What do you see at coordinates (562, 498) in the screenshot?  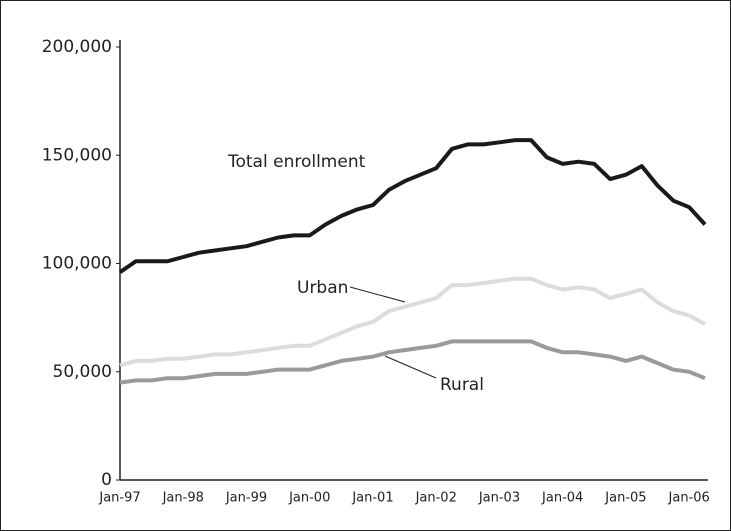 I see `x-tick-label: Jan-04` at bounding box center [562, 498].